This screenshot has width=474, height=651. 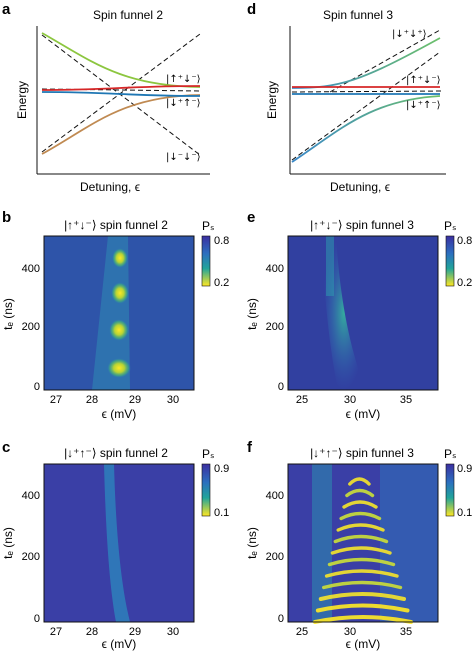 I want to click on panel-e-xtick: 25, so click(x=302, y=400).